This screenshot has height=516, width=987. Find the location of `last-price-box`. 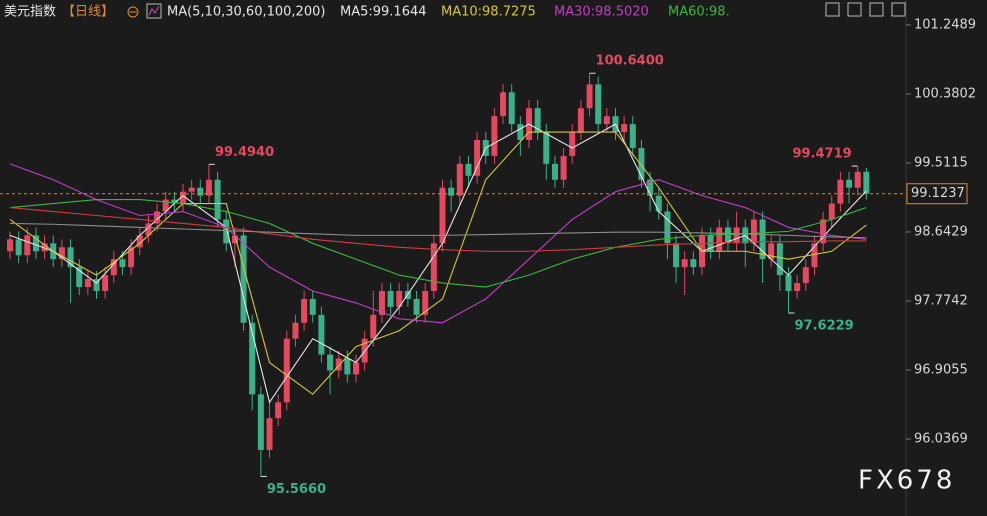

last-price-box is located at coordinates (937, 194).